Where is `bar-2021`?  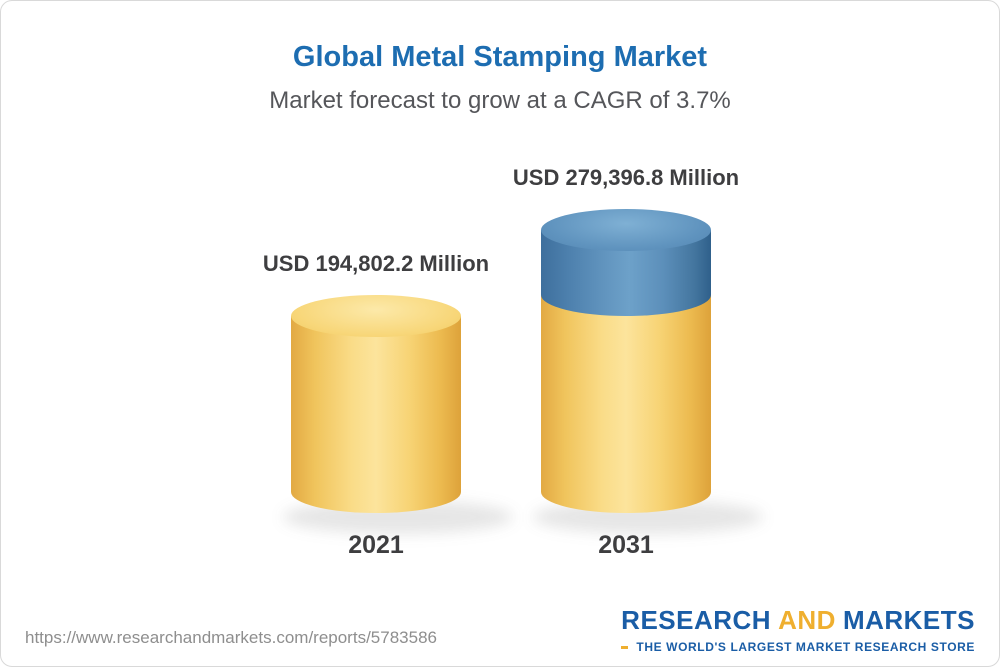
bar-2021 is located at coordinates (376, 404).